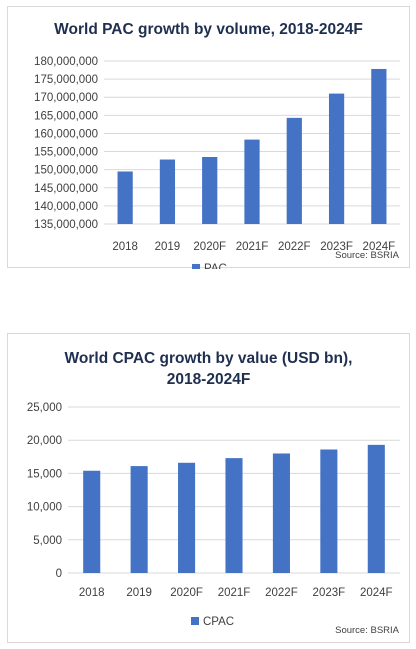 Image resolution: width=416 pixels, height=649 pixels. Describe the element at coordinates (66, 153) in the screenshot. I see `y-tick-label: 155,000,000` at that location.